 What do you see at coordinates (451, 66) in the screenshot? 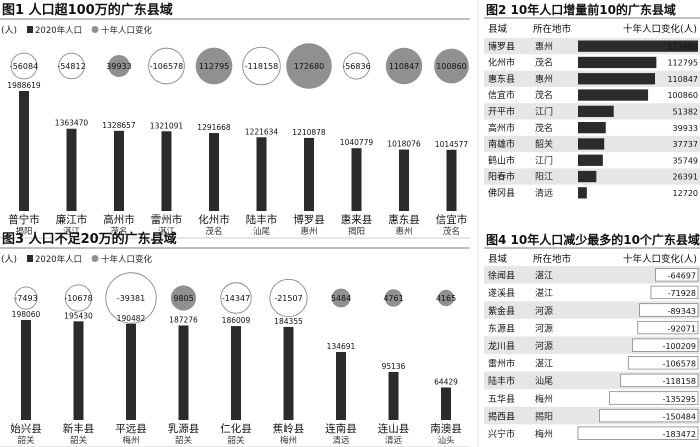
I see `bubble-label: 100860` at bounding box center [451, 66].